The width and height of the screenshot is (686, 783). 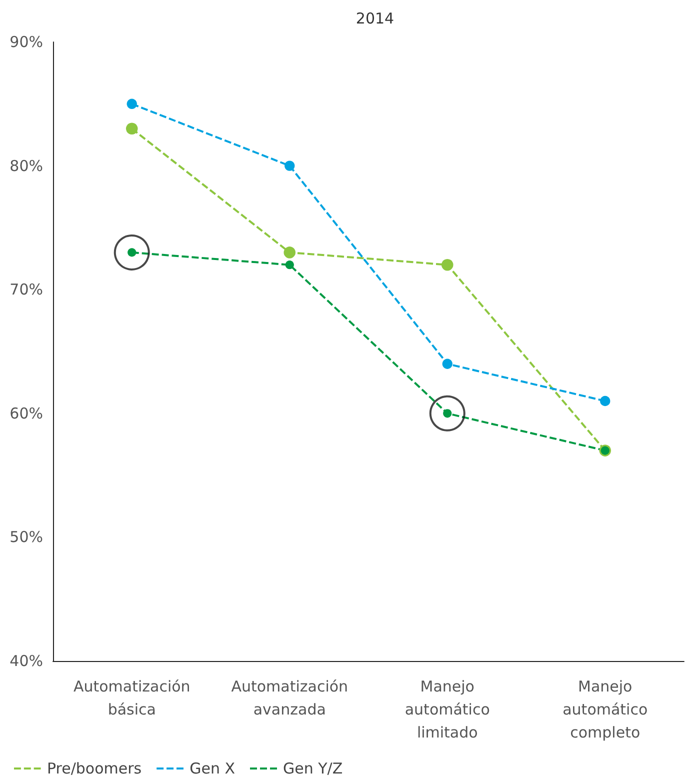 I want to click on y-tick-label: 80%, so click(x=26, y=165).